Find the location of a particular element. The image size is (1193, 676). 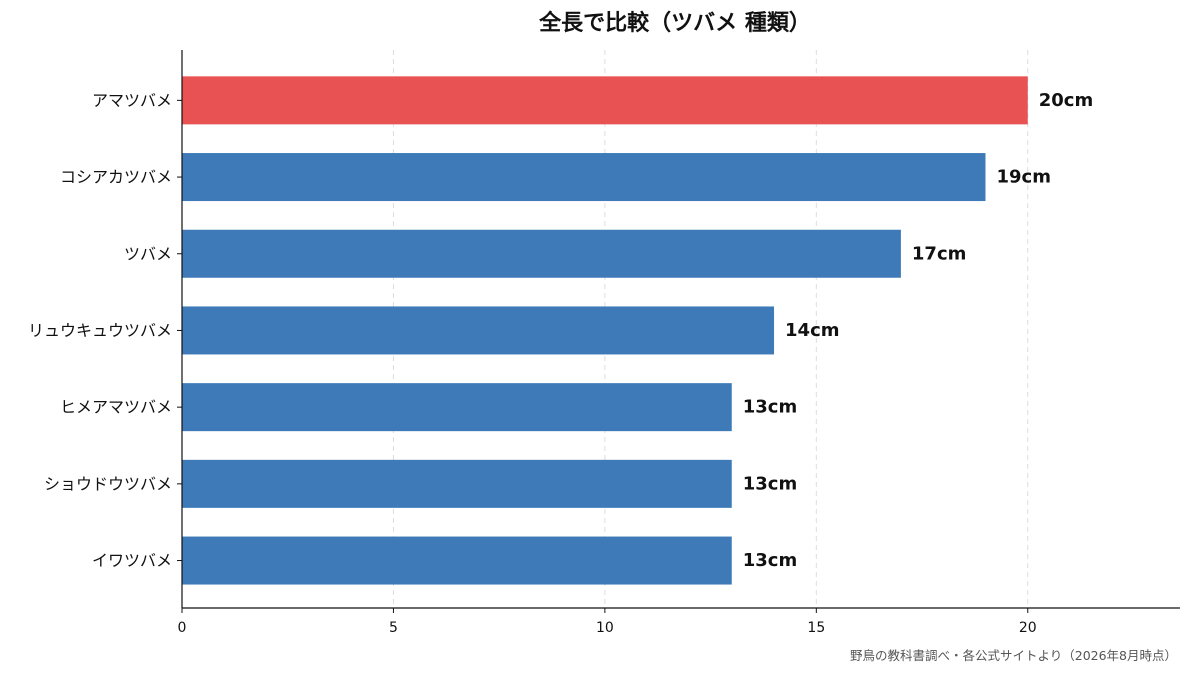

x-tick-label-3: 15 is located at coordinates (816, 628).